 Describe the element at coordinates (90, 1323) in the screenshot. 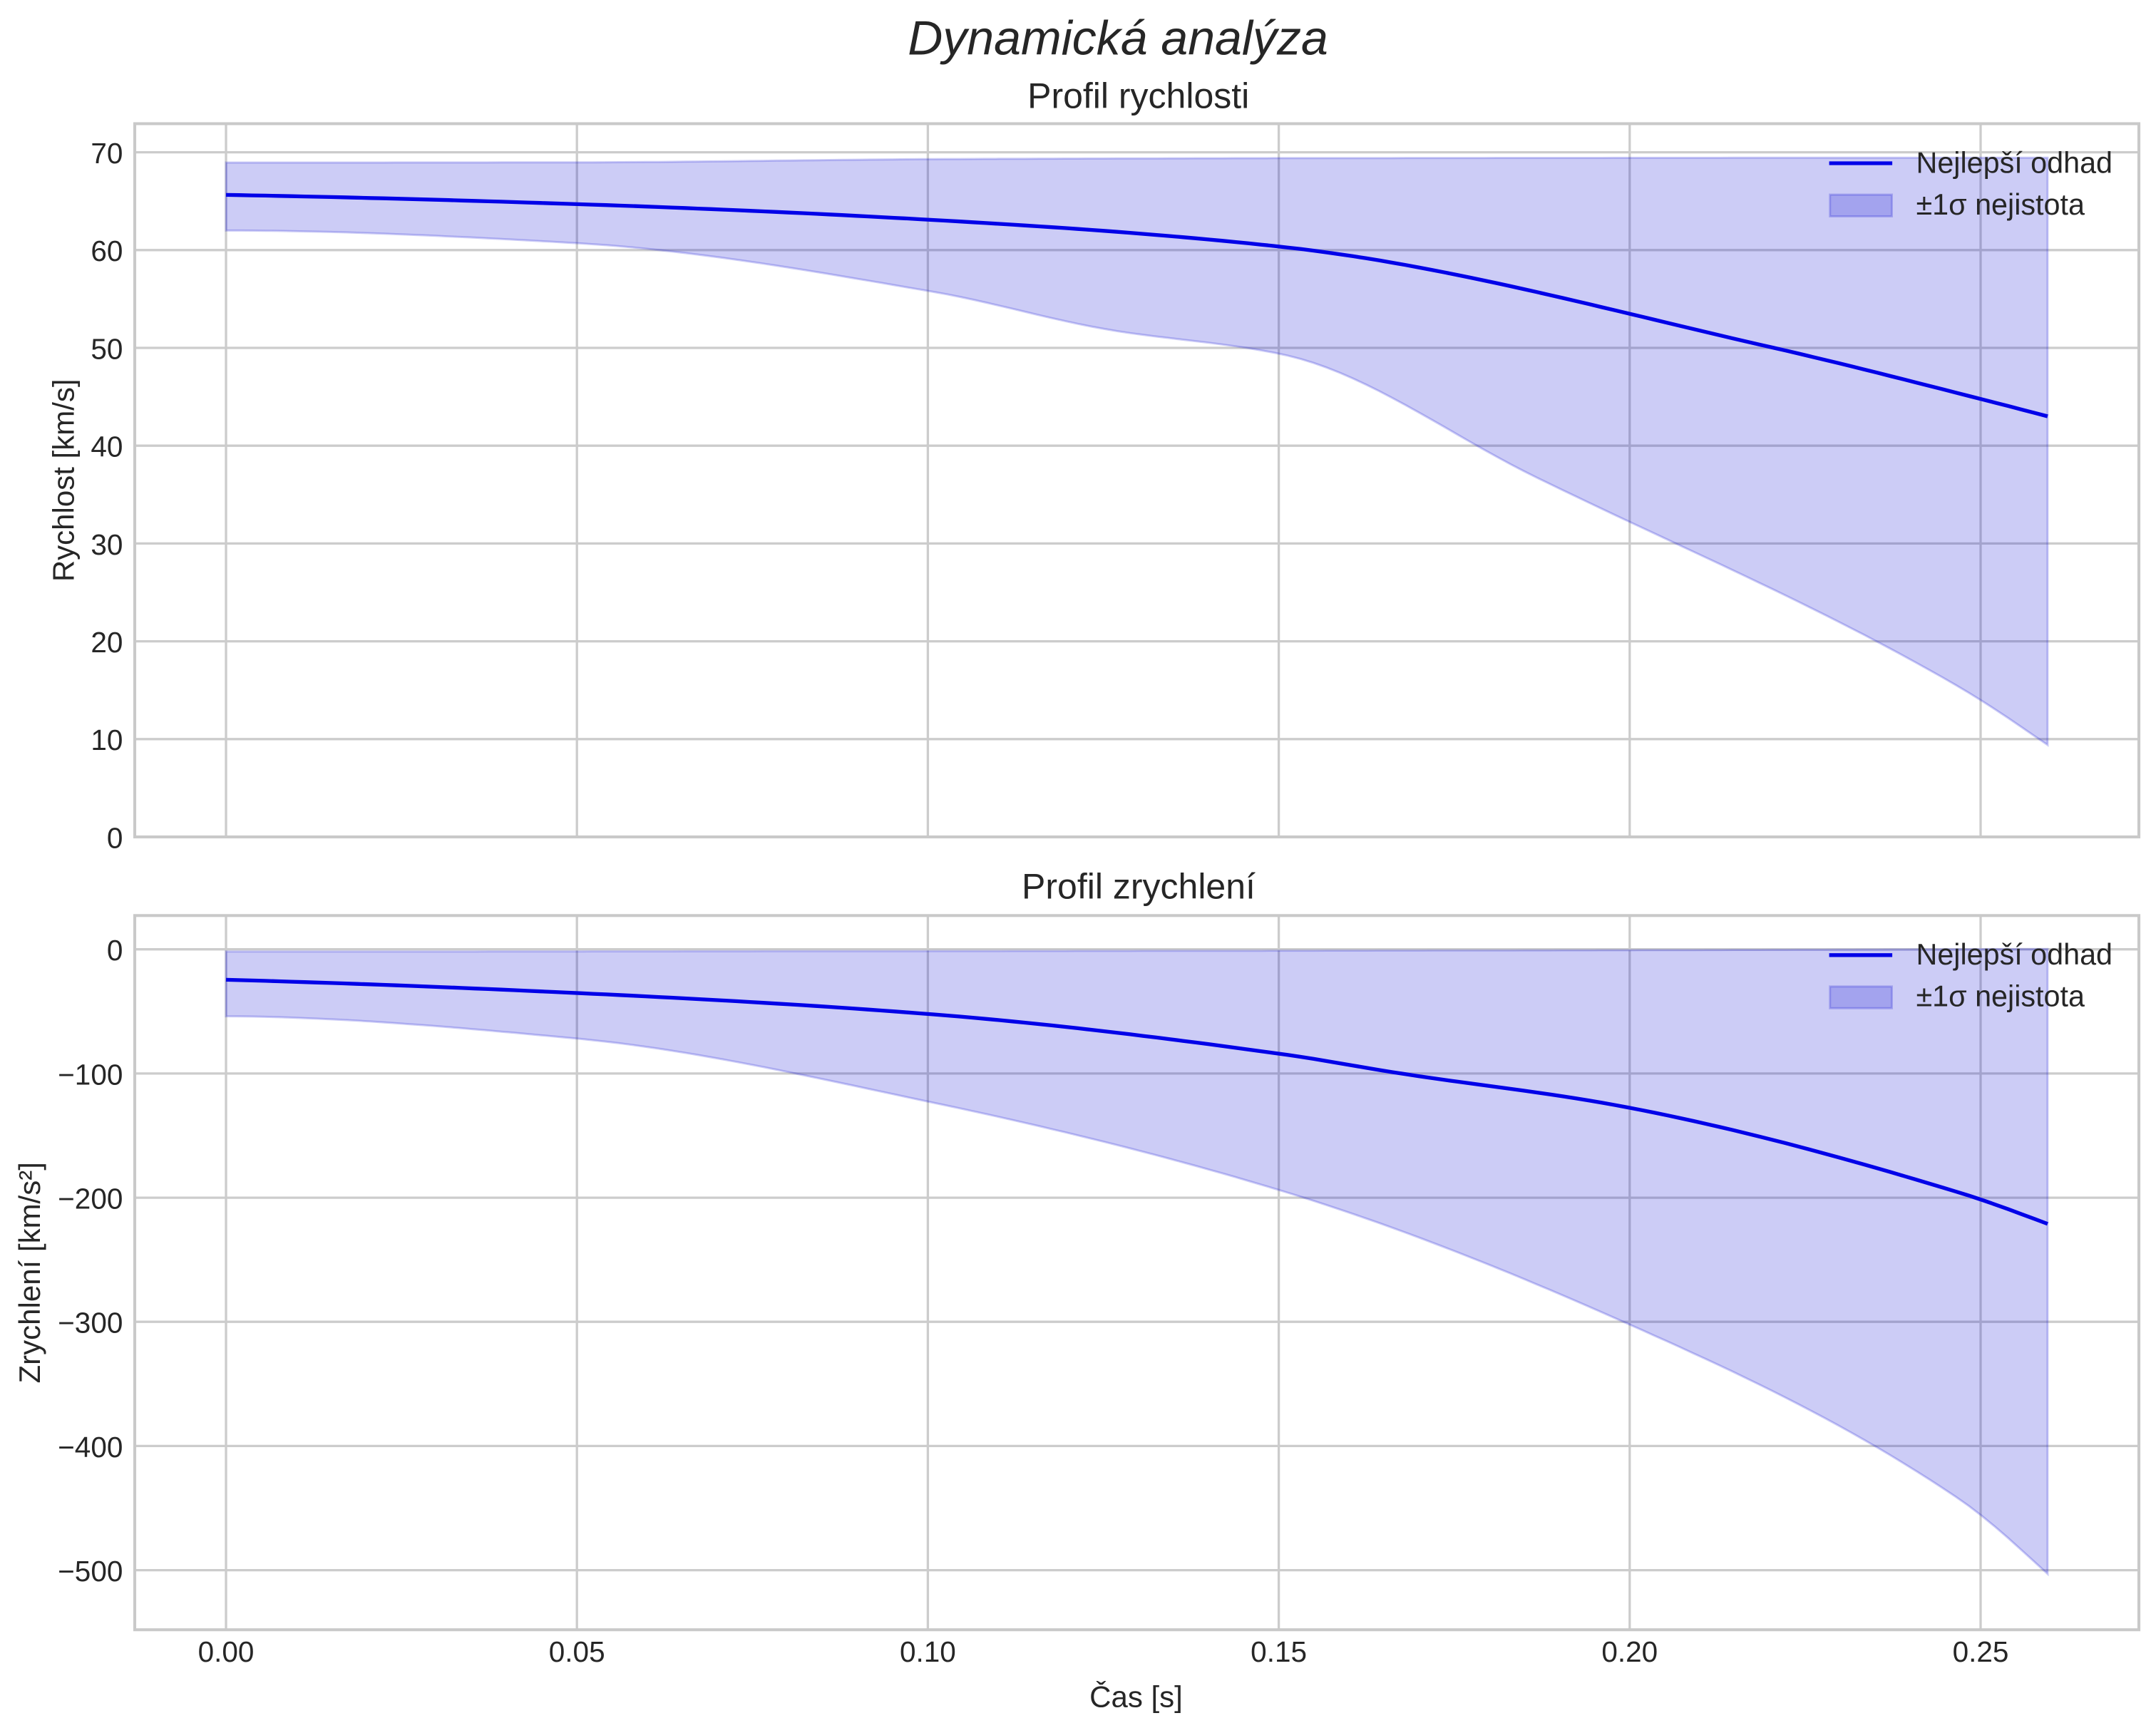

I see `svg-text: −300` at that location.